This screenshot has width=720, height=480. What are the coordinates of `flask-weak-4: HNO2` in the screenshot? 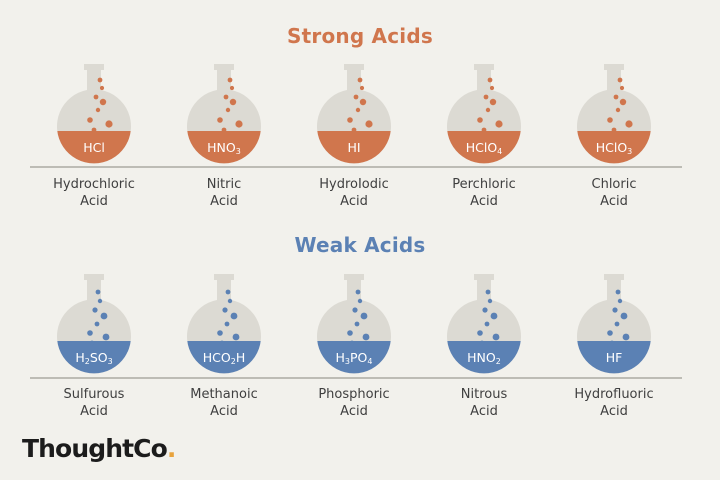 It's located at (484, 325).